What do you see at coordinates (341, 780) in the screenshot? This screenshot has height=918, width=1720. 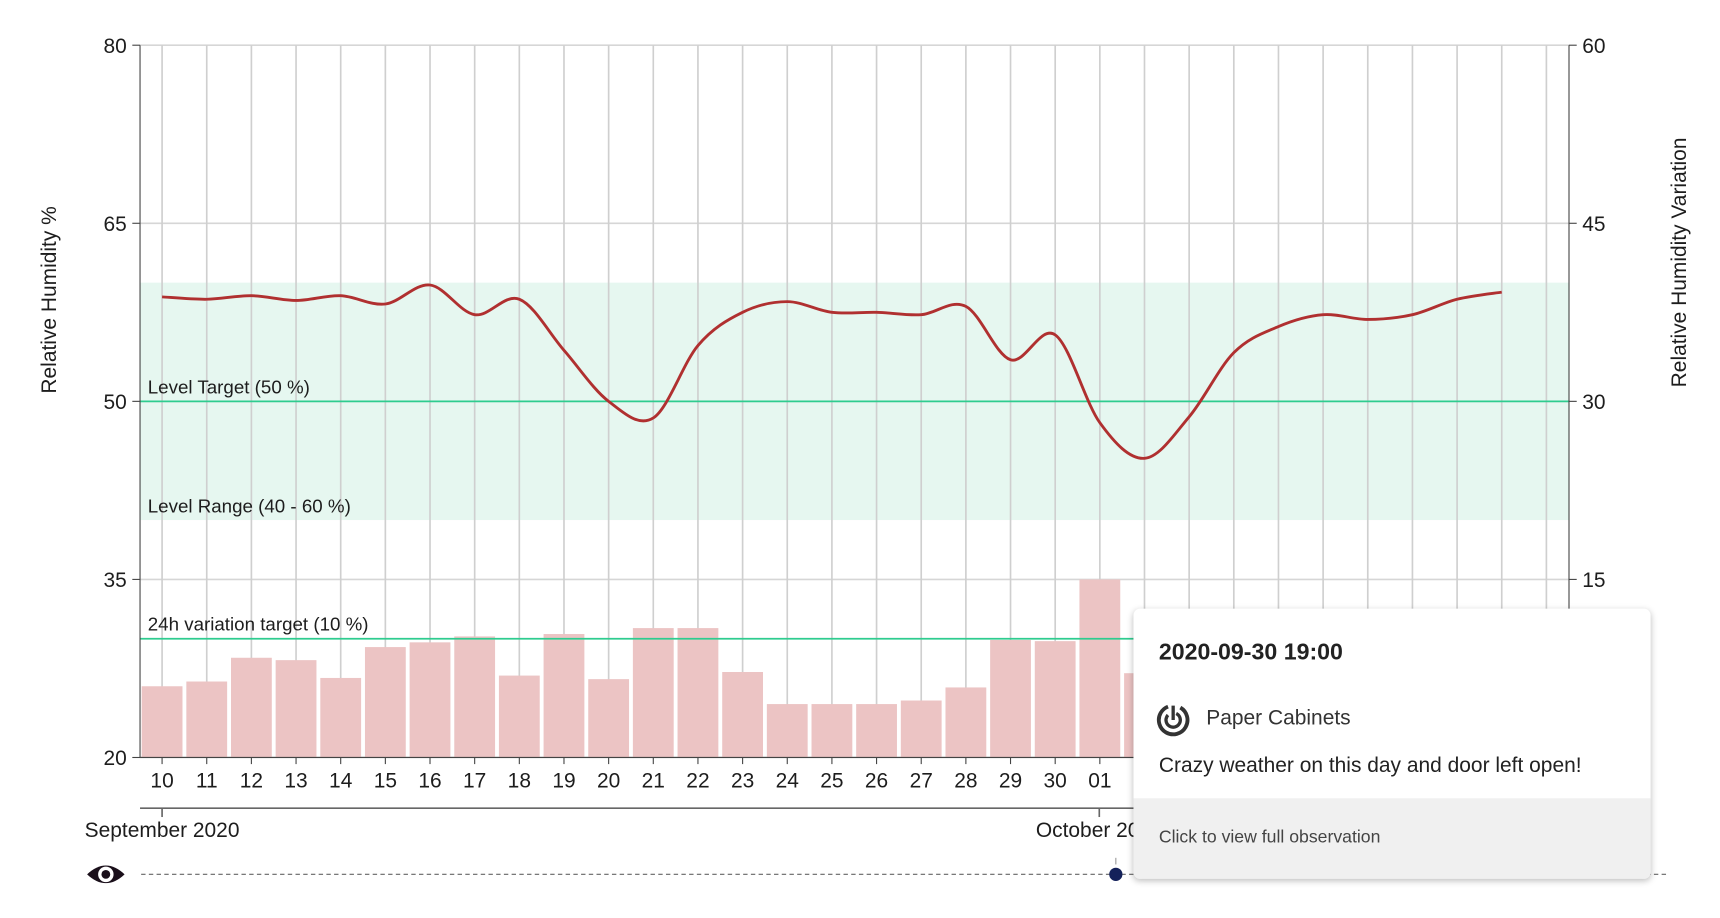 I see `x-tick-label: 14` at bounding box center [341, 780].